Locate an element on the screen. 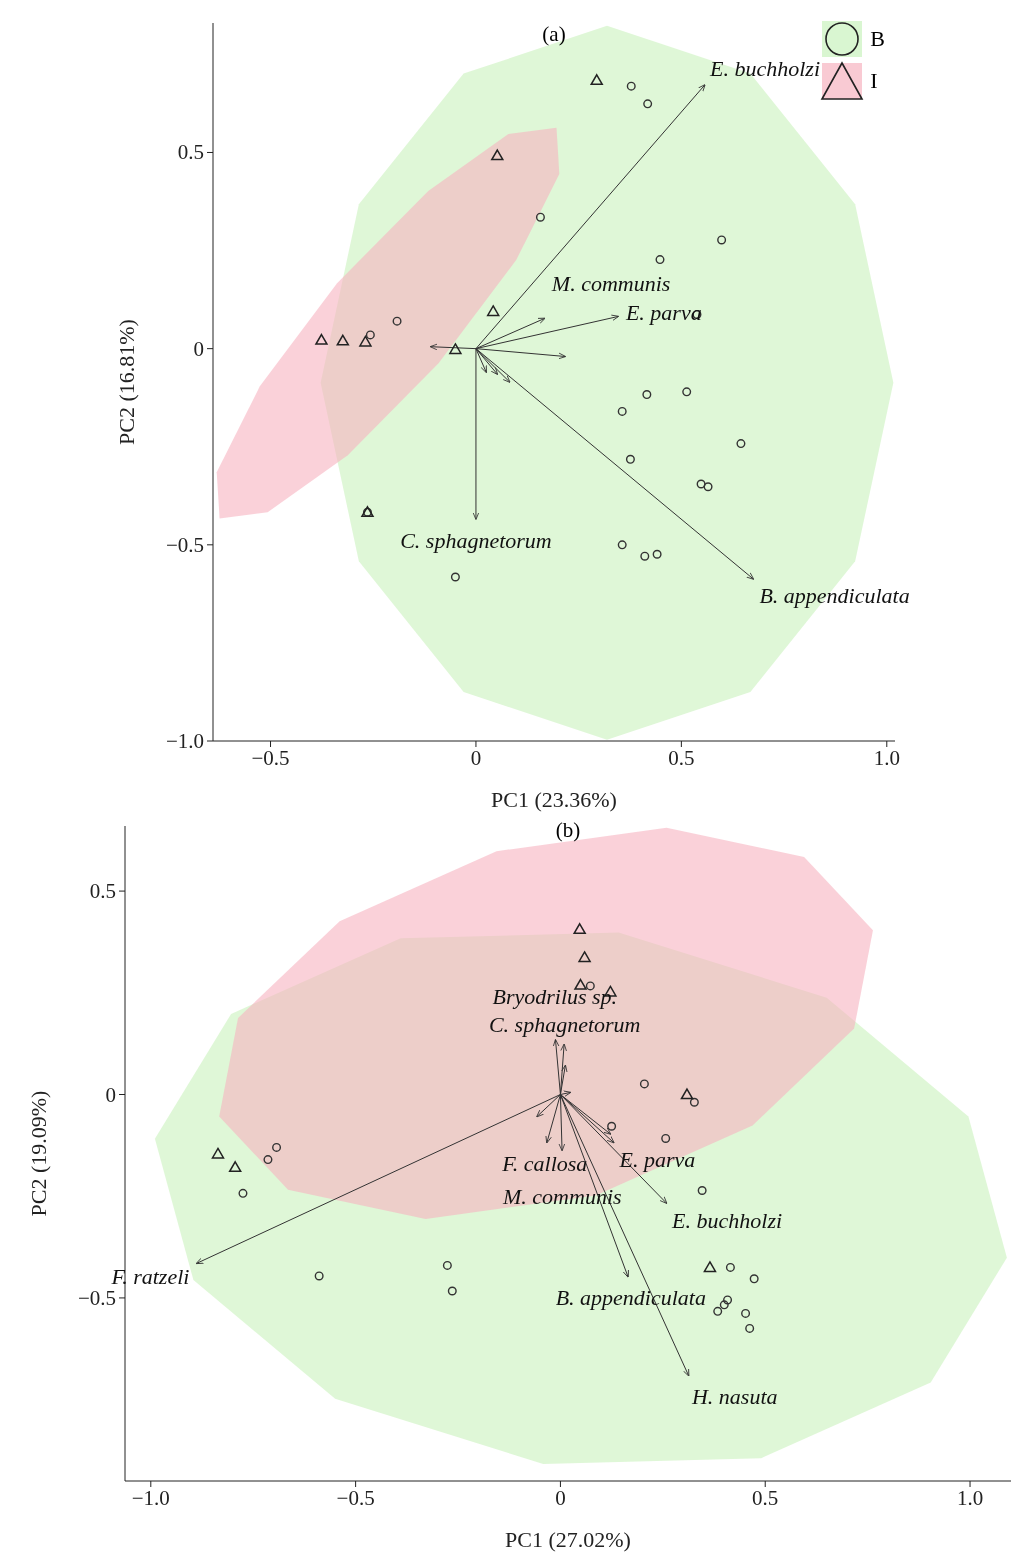 The width and height of the screenshot is (1023, 1556). y-axis-title: PC2 (16.81%) is located at coordinates (126, 382).